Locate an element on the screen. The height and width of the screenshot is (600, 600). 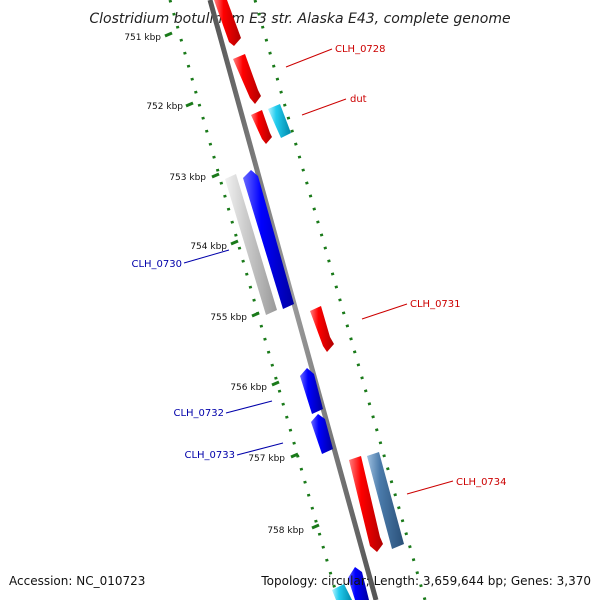
tick-label-754: 754 kbp is located at coordinates (208, 247).